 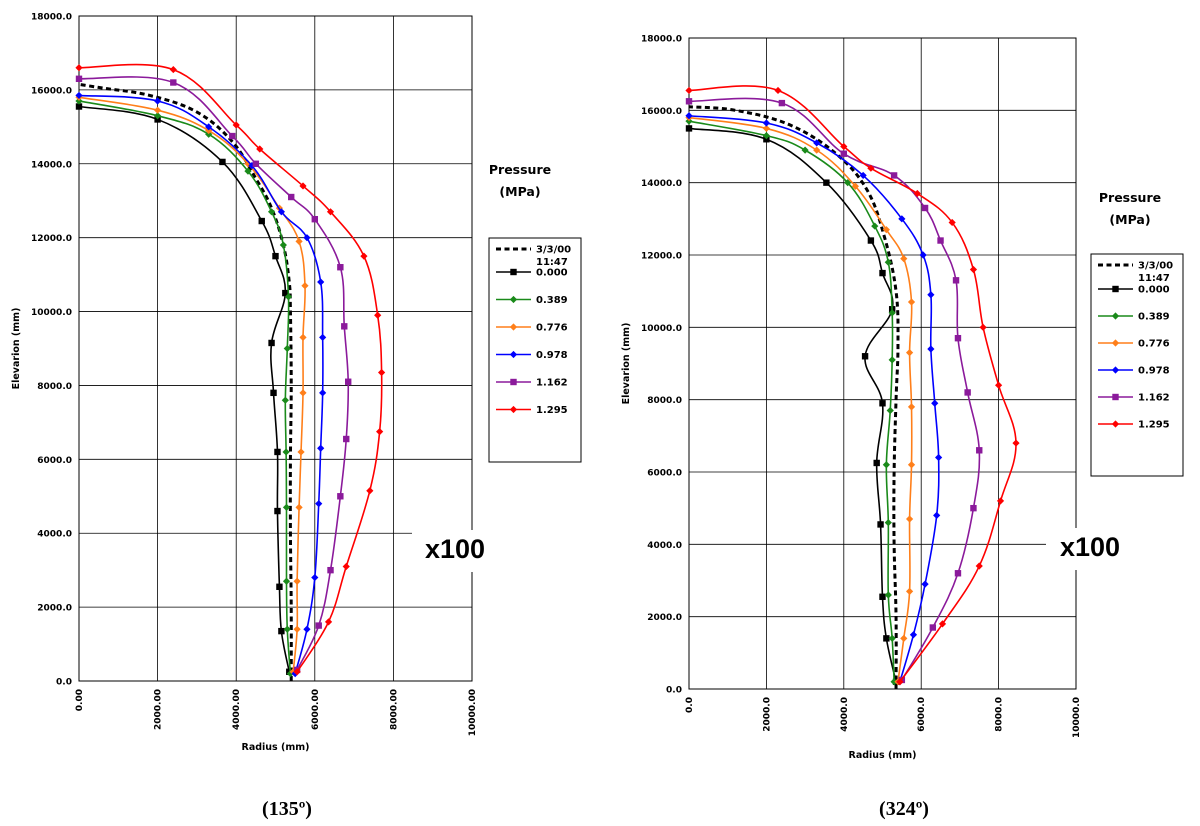 I want to click on x-tick-label: 10000.0, so click(x=1077, y=717).